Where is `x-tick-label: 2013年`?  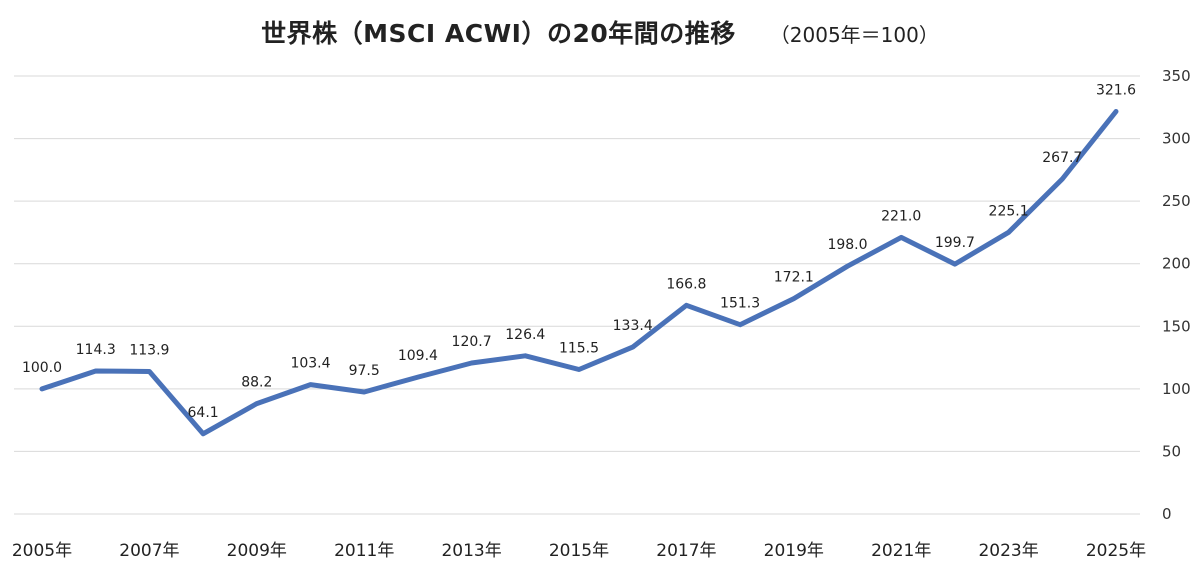 x-tick-label: 2013年 is located at coordinates (471, 551).